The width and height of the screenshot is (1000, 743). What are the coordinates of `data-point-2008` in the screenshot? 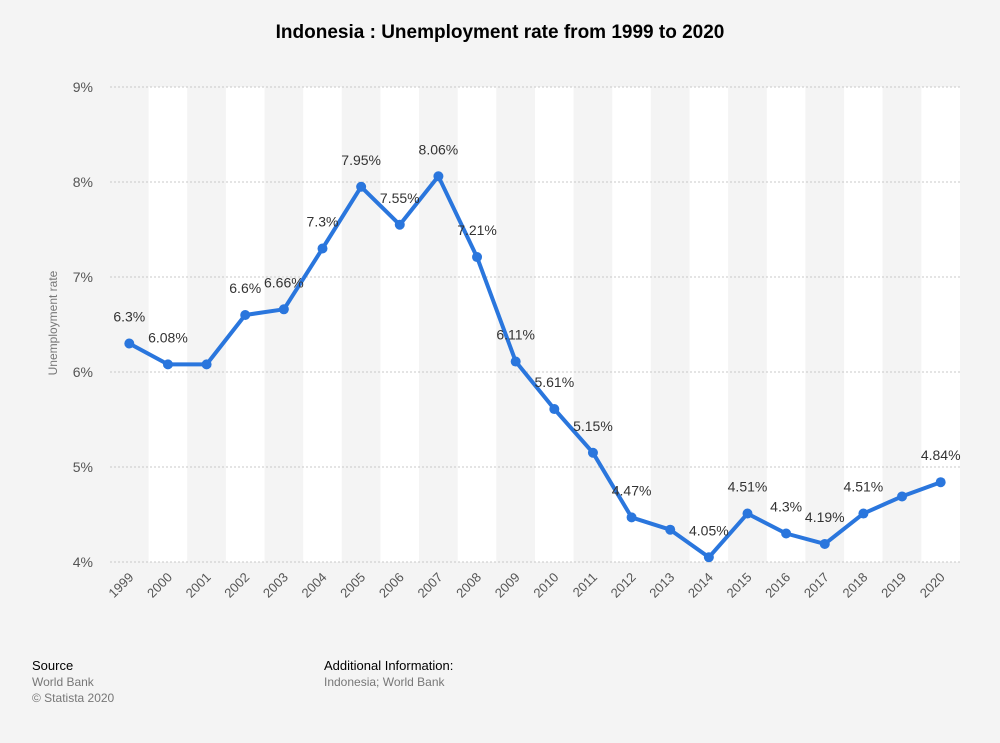 It's located at (477, 257).